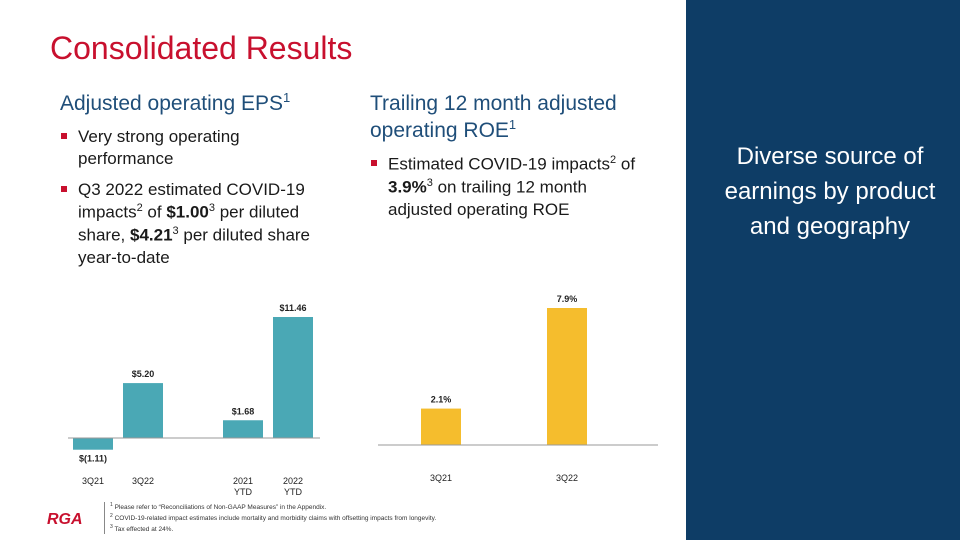  What do you see at coordinates (191, 201) in the screenshot?
I see `bullet-text: Q3 2022 estimated COVID-19 impacts` at bounding box center [191, 201].